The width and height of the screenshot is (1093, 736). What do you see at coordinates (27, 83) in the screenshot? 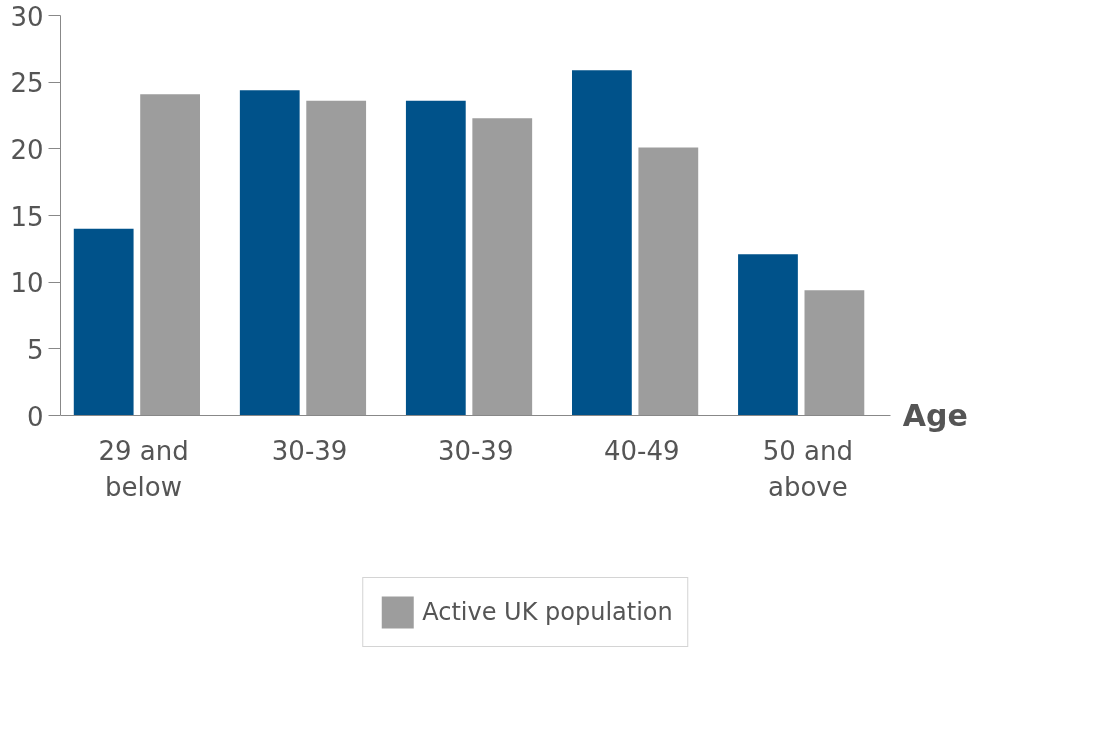
I see `y-tick-label: 25` at bounding box center [27, 83].